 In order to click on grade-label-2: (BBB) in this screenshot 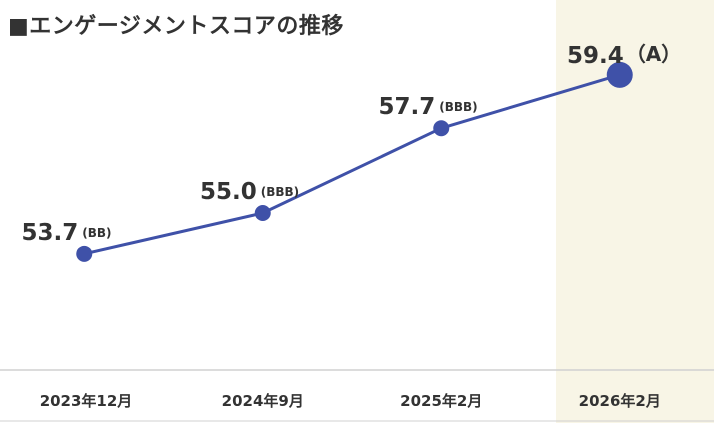, I will do `click(280, 192)`.